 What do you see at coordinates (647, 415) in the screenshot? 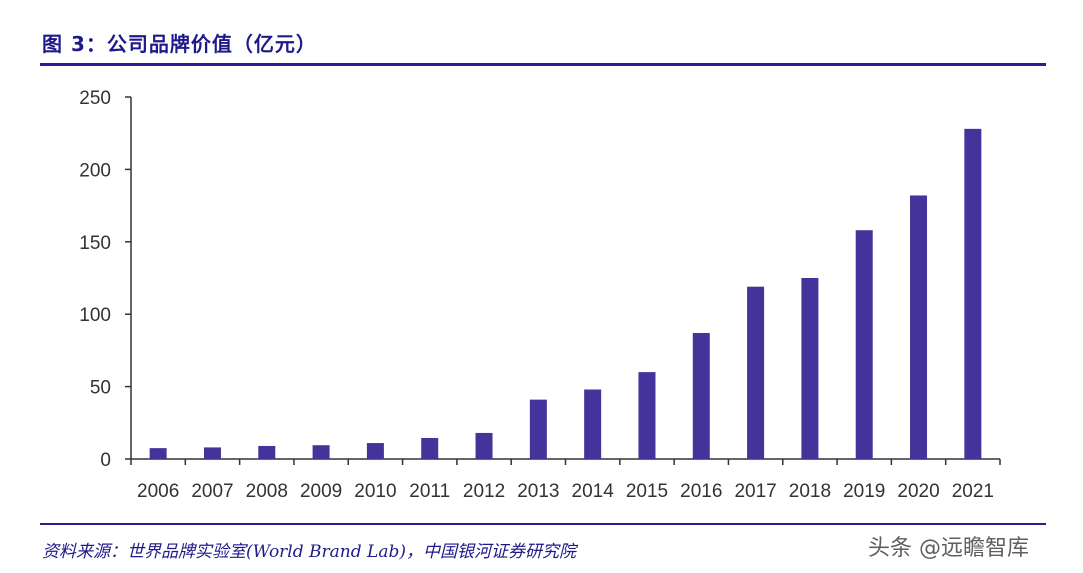
I see `bar-2015` at bounding box center [647, 415].